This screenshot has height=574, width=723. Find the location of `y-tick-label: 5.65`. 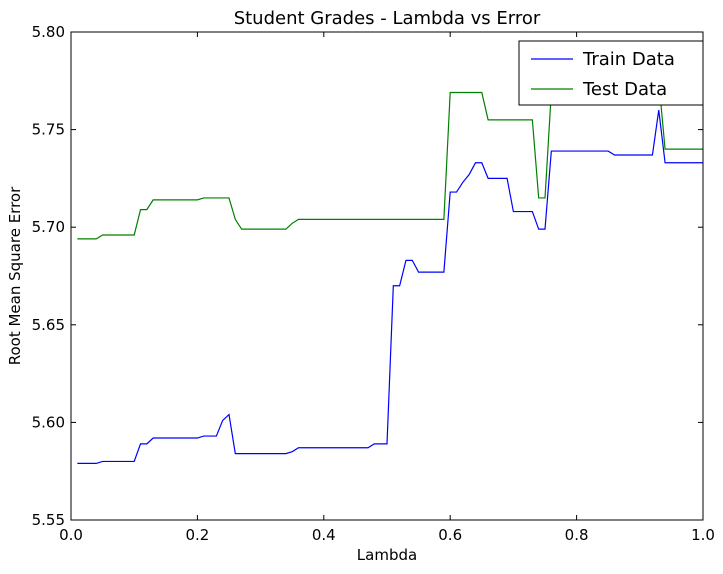

y-tick-label: 5.65 is located at coordinates (48, 325).